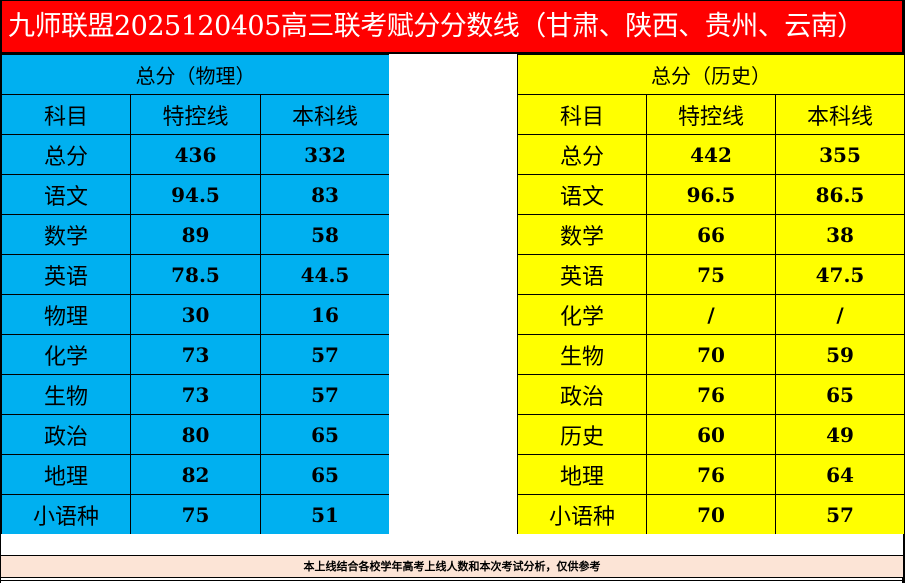 The height and width of the screenshot is (583, 905). I want to click on benke-cell: 44.5, so click(325, 274).